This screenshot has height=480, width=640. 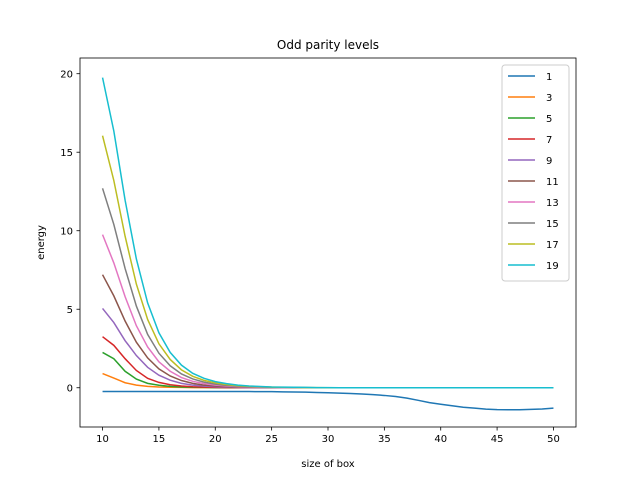 What do you see at coordinates (384, 439) in the screenshot?
I see `x-tick-label: 35` at bounding box center [384, 439].